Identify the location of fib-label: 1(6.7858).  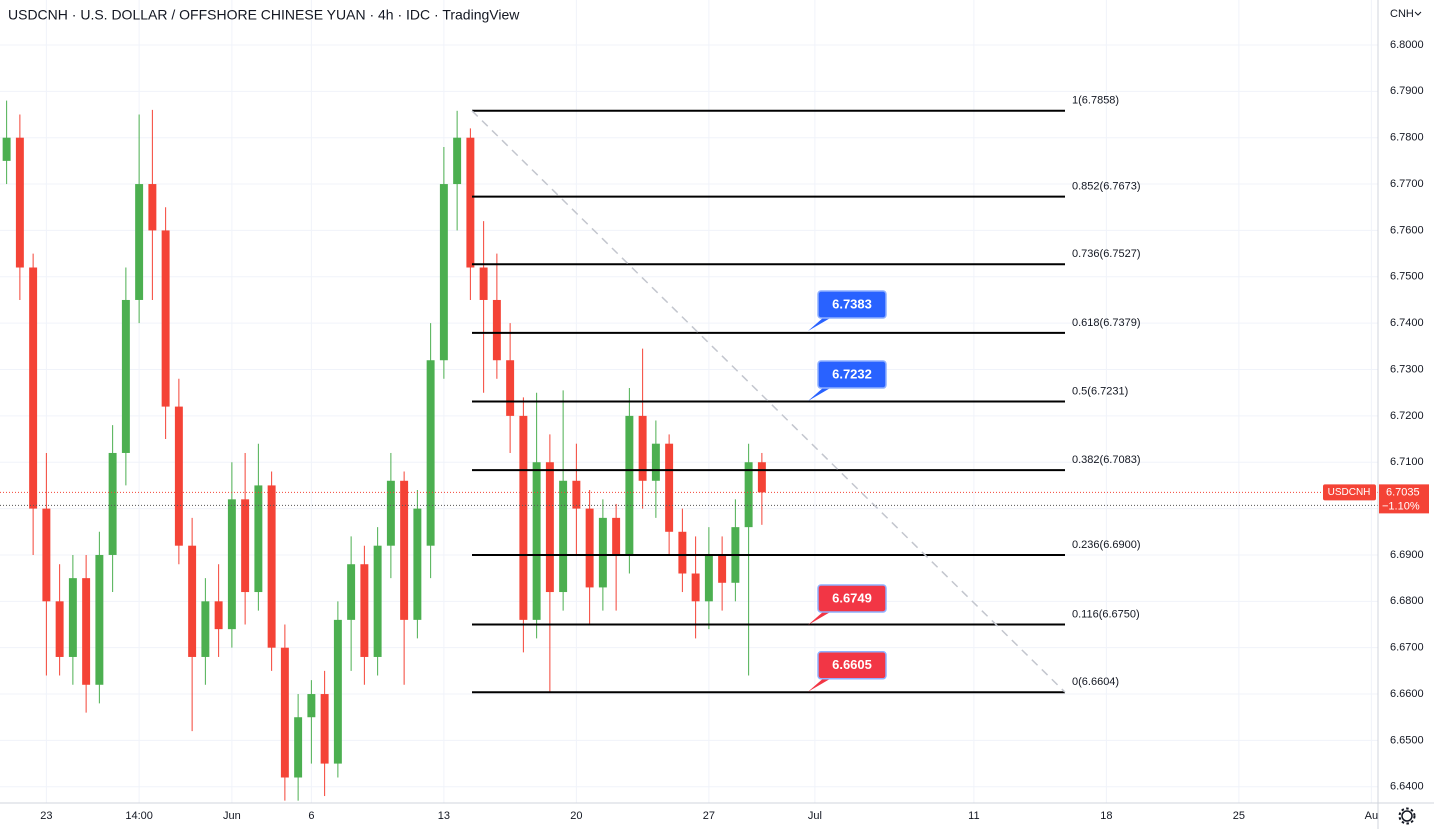
(1095, 101).